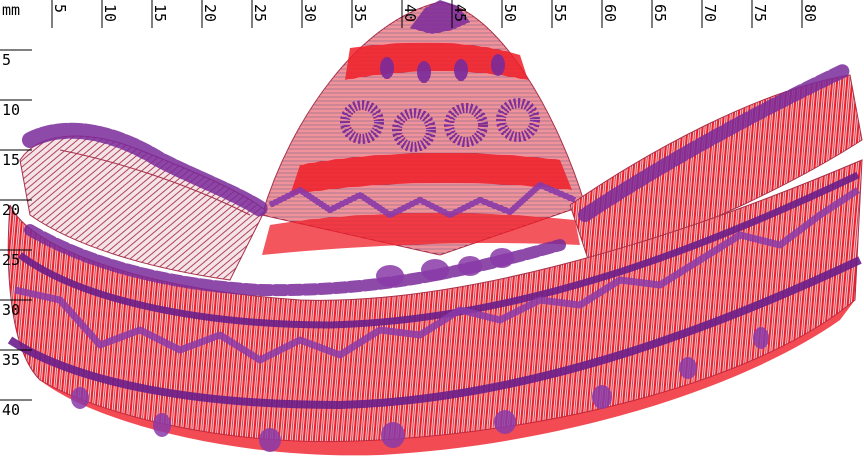 The image size is (864, 470). What do you see at coordinates (260, 13) in the screenshot?
I see `x-tick-label: 25` at bounding box center [260, 13].